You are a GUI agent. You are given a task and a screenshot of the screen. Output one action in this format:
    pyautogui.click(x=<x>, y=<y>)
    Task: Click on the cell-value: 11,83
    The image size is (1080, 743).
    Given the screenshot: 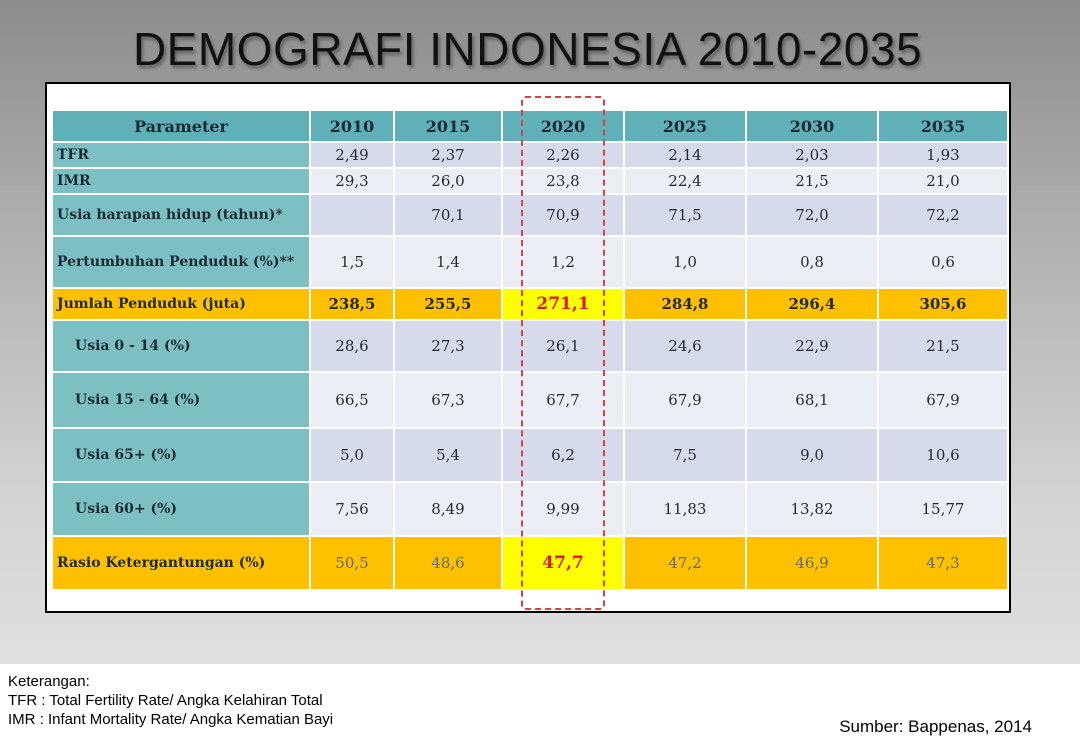 What is the action you would take?
    pyautogui.click(x=685, y=509)
    